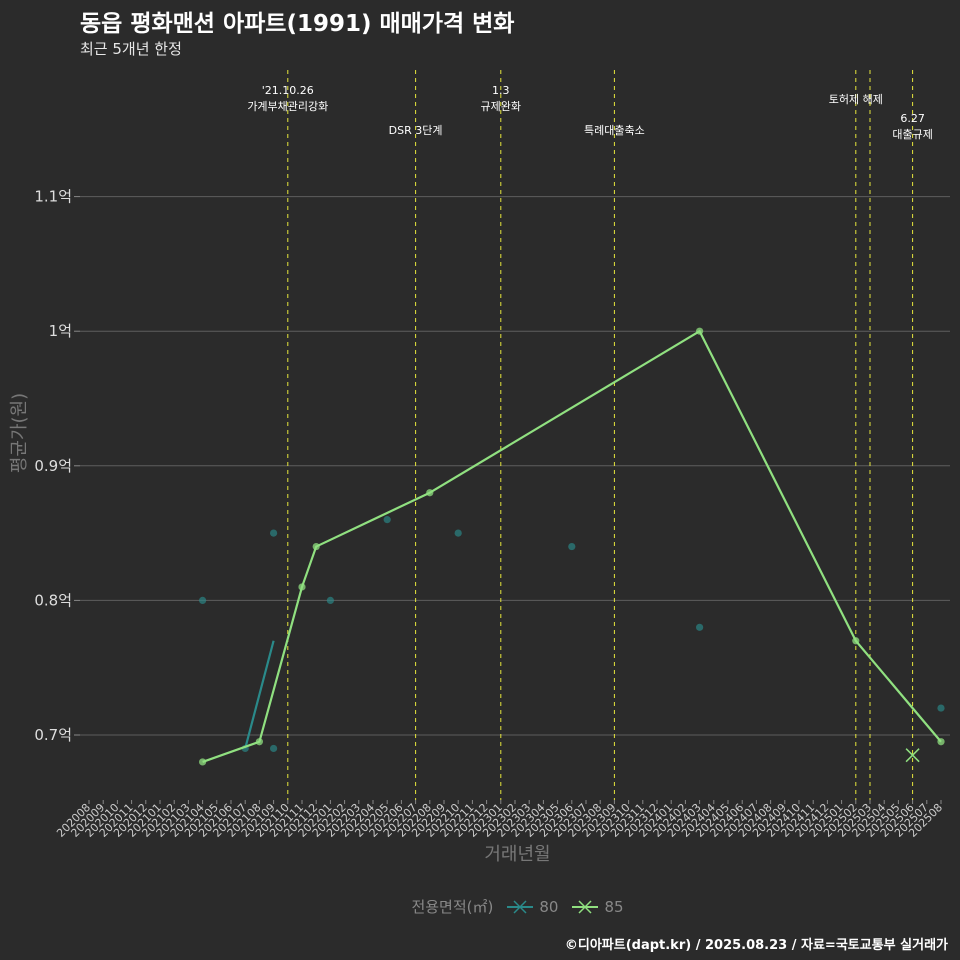 The image size is (960, 960). What do you see at coordinates (614, 130) in the screenshot?
I see `event-label: 특례대출축소` at bounding box center [614, 130].